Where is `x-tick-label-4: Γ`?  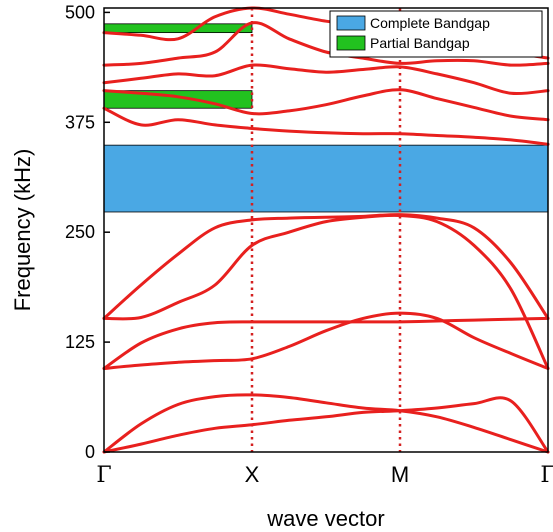 x-tick-label-4: Γ is located at coordinates (546, 475).